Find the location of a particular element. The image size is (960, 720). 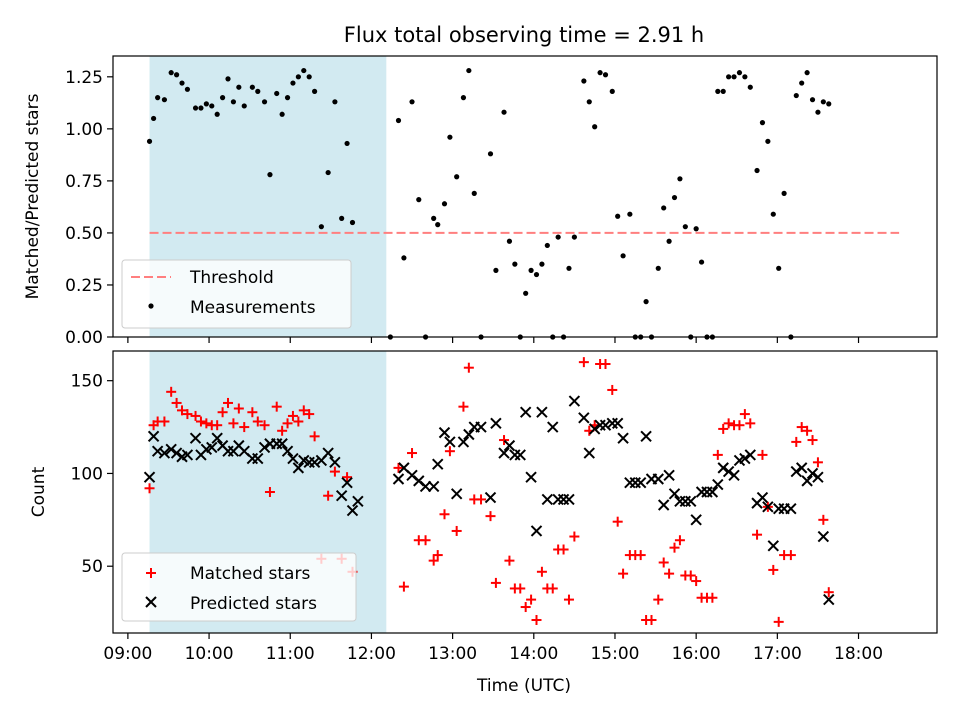

x-tick-label: 13:00 is located at coordinates (452, 654).